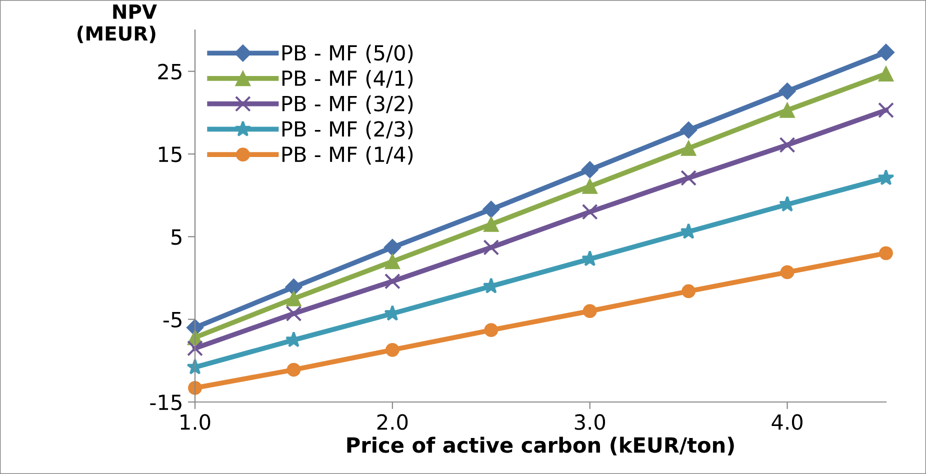 The height and width of the screenshot is (474, 926). What do you see at coordinates (347, 130) in the screenshot?
I see `legend-label: PB - MF (2/3)` at bounding box center [347, 130].